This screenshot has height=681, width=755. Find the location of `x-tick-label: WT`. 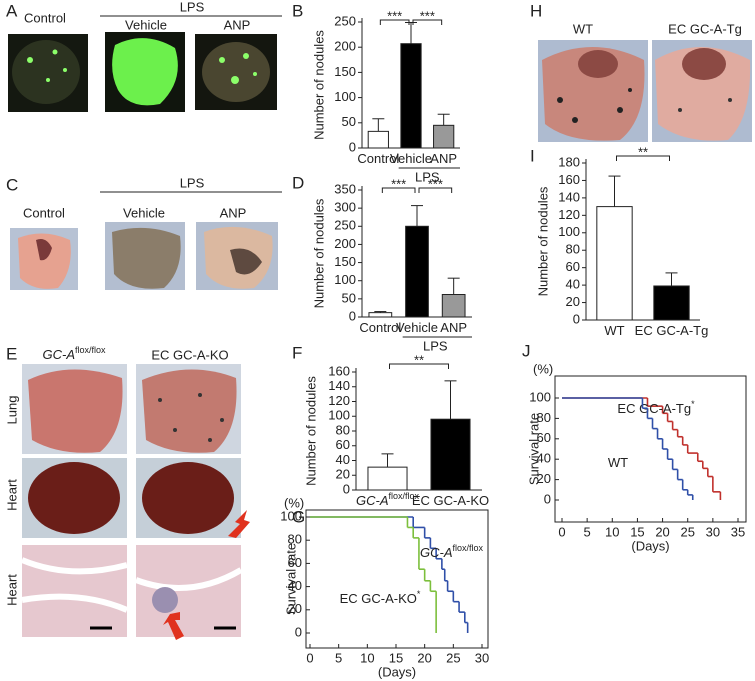

x-tick-label: WT is located at coordinates (614, 330).